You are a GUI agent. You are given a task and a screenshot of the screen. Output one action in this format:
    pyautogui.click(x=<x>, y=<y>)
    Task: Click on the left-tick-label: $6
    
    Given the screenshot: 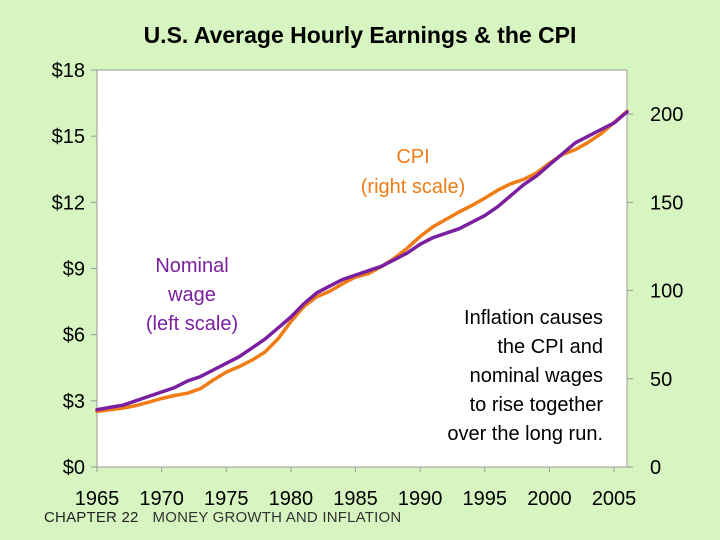 What is the action you would take?
    pyautogui.click(x=74, y=336)
    